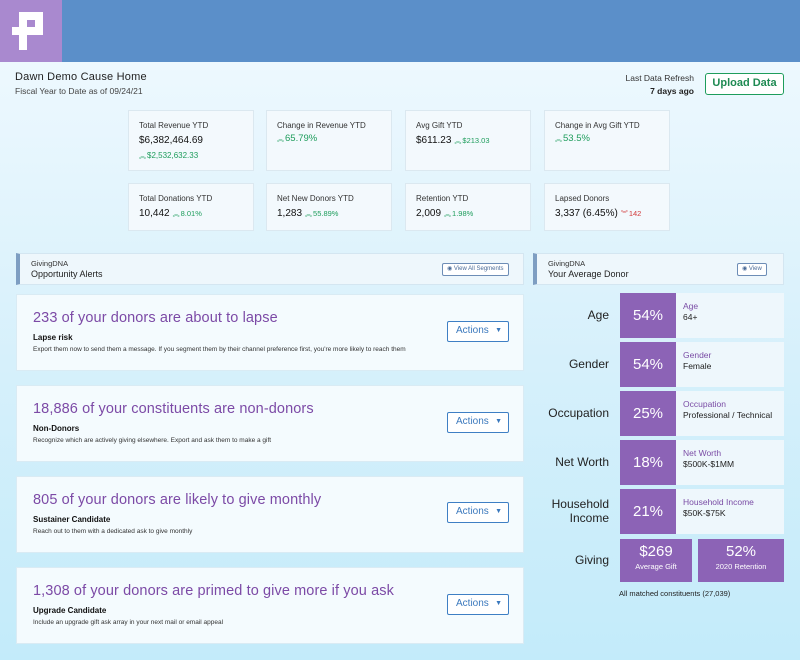 Image resolution: width=800 pixels, height=660 pixels. I want to click on kpi-avg-gift: Avg Gift YTD $611.23 ︽$213.03, so click(468, 140).